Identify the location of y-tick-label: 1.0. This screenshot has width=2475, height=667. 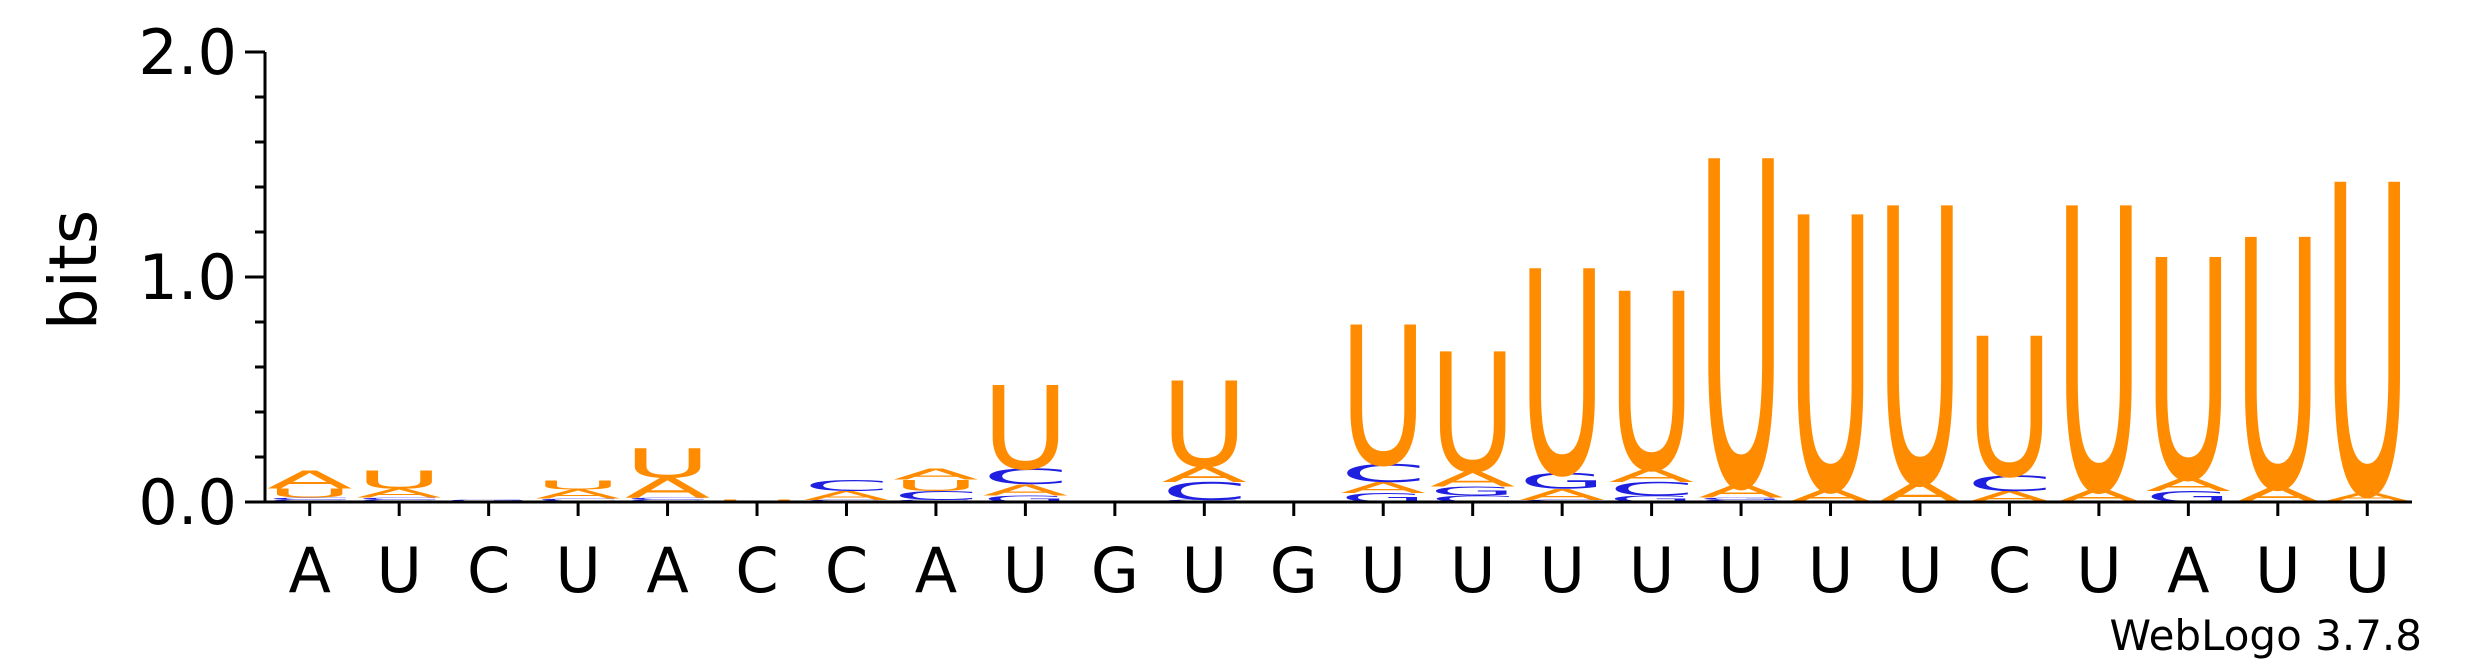
(187, 277).